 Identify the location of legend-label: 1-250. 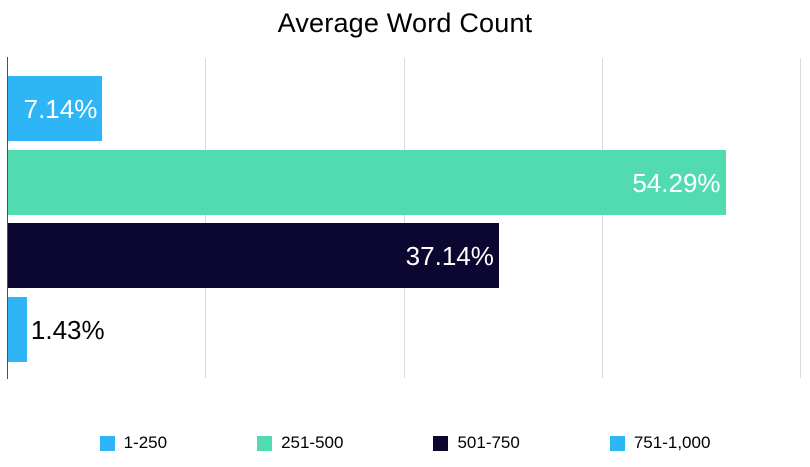
(145, 442).